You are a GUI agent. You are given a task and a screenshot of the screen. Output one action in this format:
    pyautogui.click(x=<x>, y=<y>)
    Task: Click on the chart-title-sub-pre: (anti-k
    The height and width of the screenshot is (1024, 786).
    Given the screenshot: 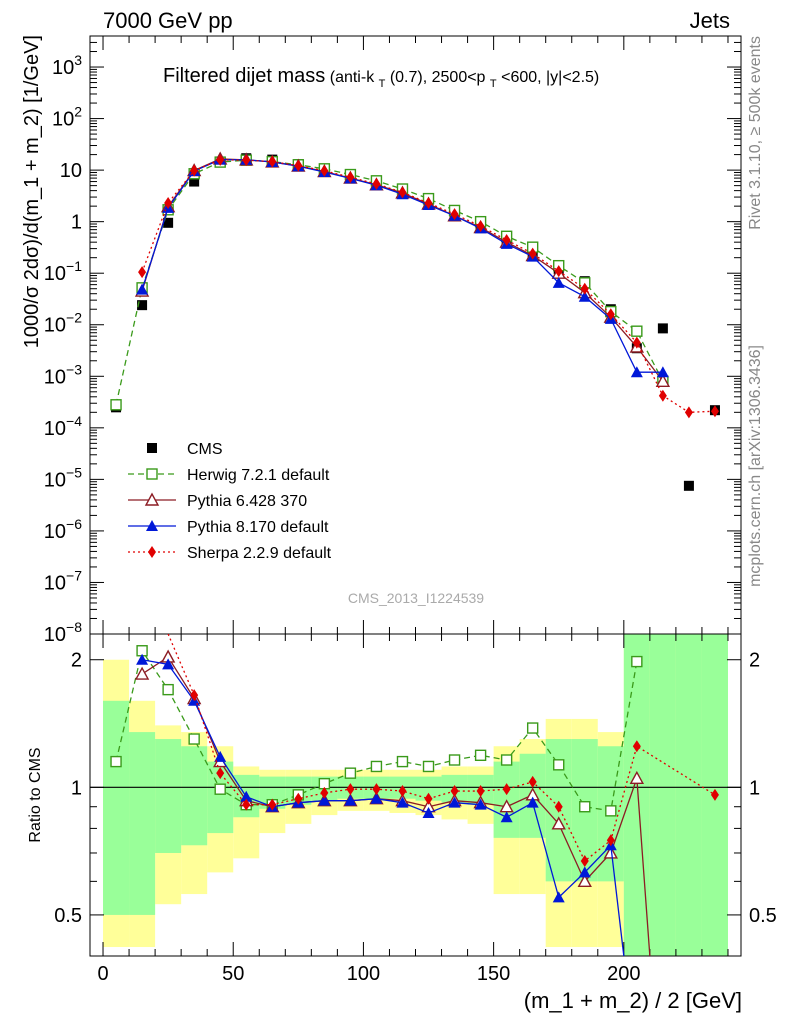 What is the action you would take?
    pyautogui.click(x=352, y=77)
    